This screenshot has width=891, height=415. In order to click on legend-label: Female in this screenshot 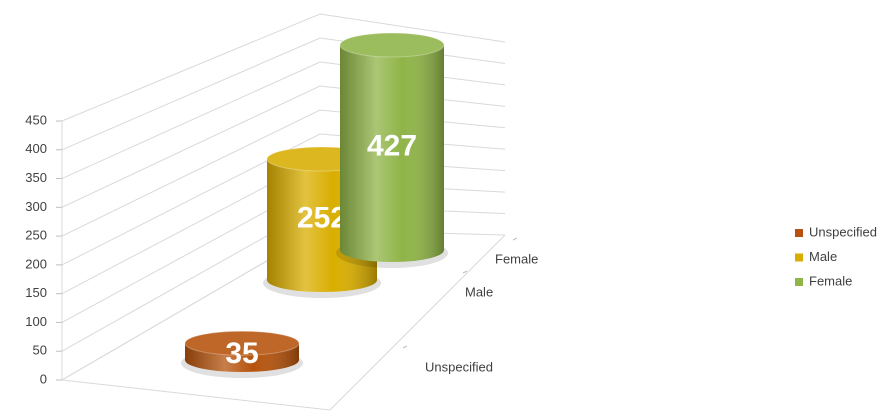, I will do `click(830, 280)`.